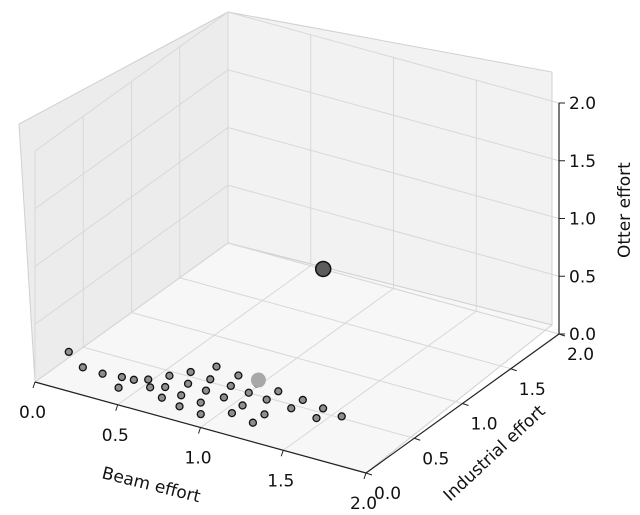 This screenshot has width=640, height=515. What do you see at coordinates (151, 485) in the screenshot?
I see `x-axis-label: Beam effort` at bounding box center [151, 485].